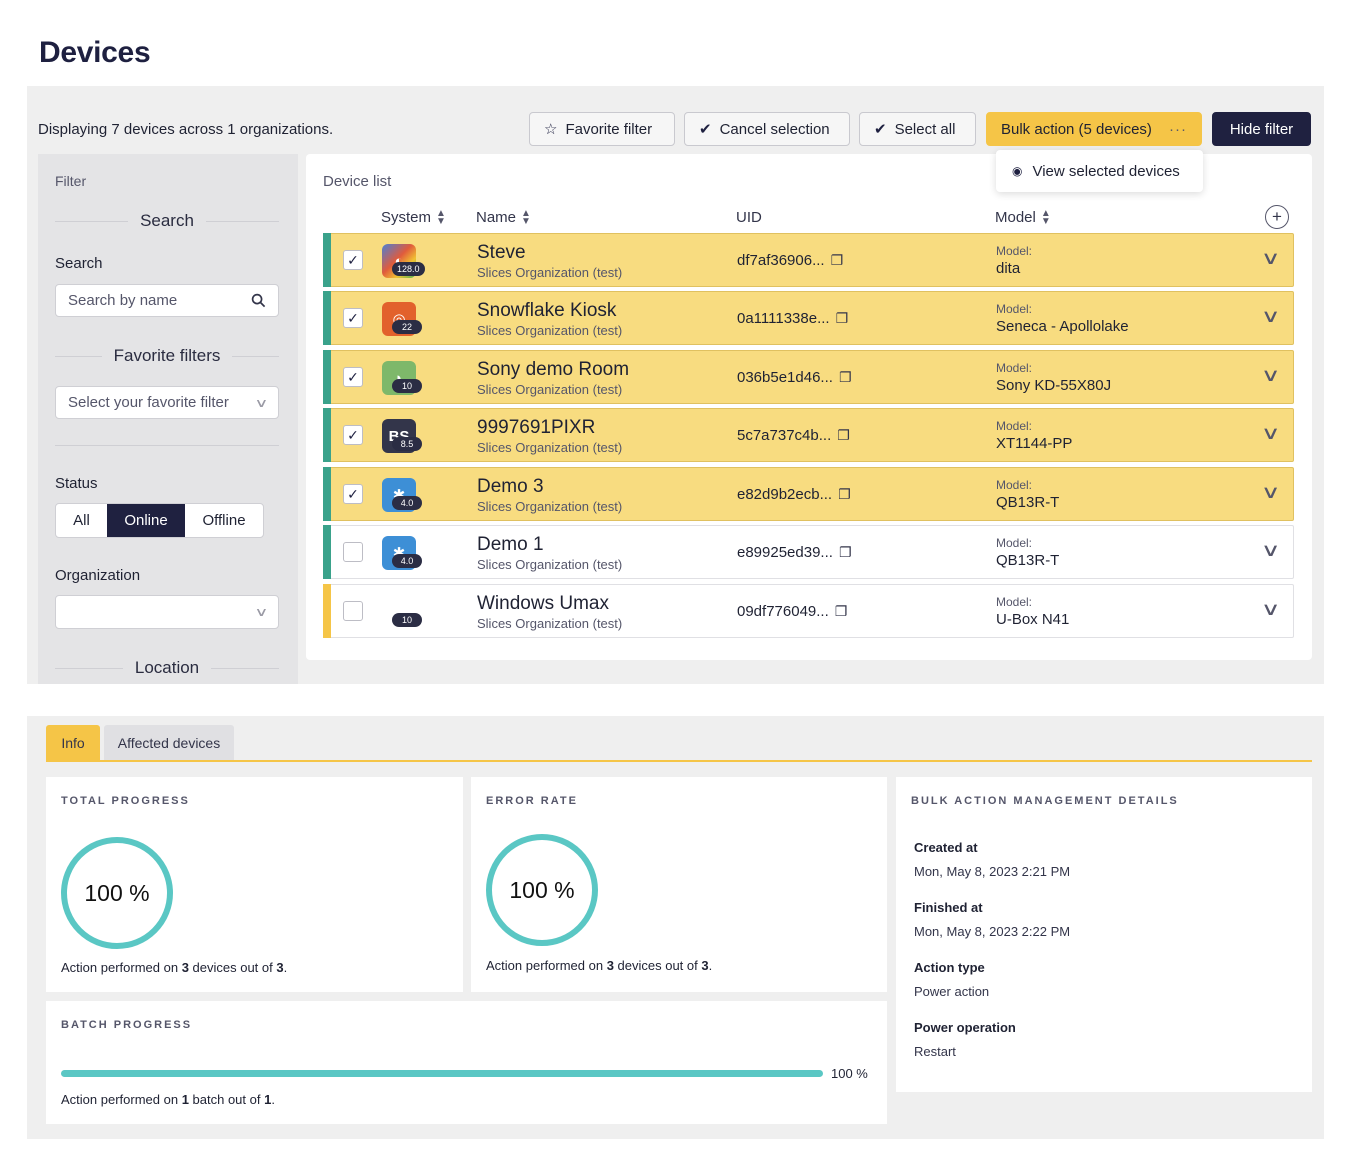  I want to click on add-column-button: +, so click(1277, 217).